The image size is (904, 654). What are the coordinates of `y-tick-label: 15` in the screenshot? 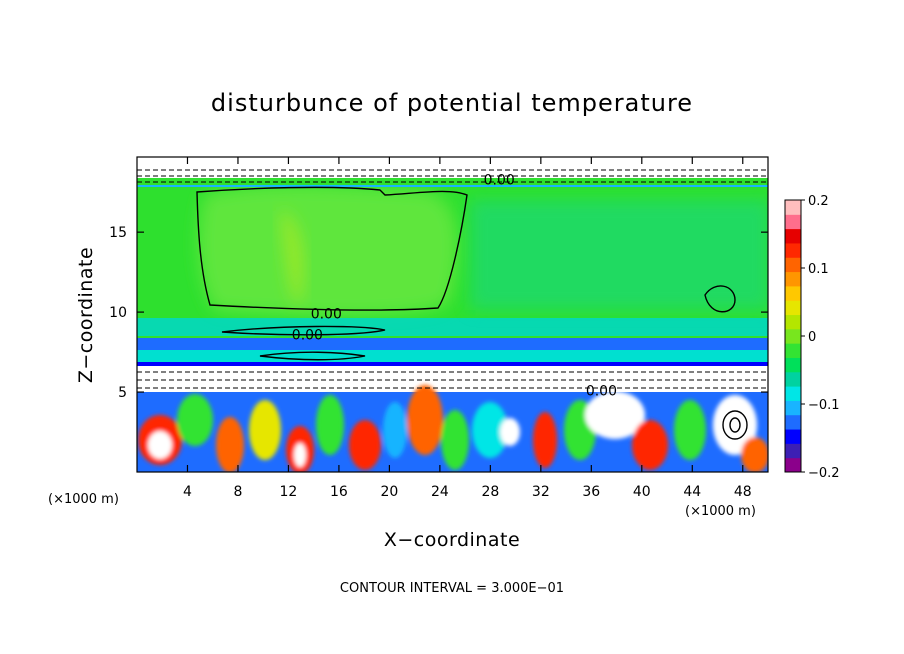 It's located at (118, 233).